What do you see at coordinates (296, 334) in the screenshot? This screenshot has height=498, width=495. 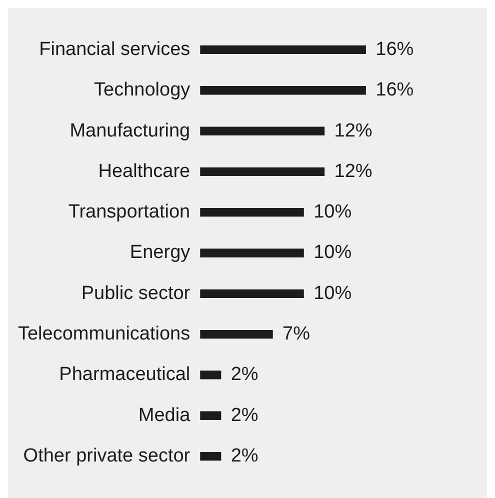 I see `data-label: 7%` at bounding box center [296, 334].